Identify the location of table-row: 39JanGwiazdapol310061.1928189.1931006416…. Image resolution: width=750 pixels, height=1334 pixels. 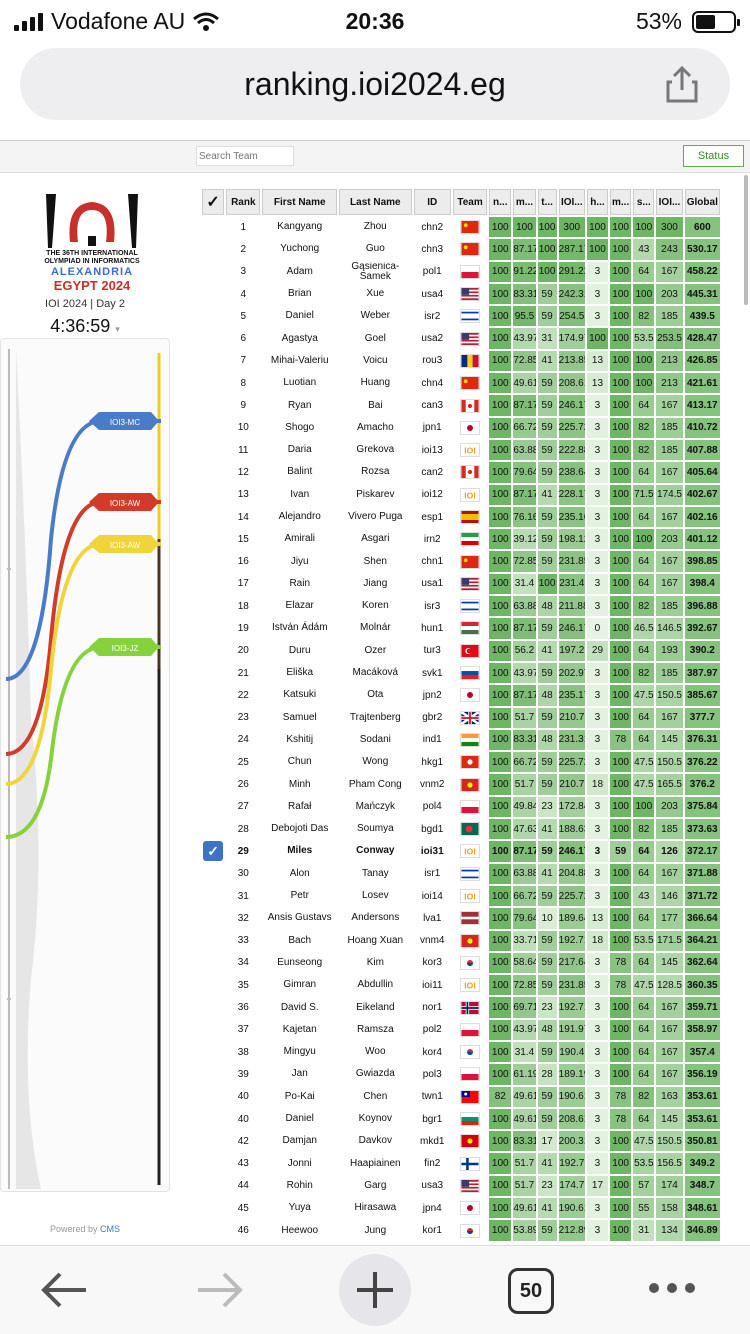
(461, 1074).